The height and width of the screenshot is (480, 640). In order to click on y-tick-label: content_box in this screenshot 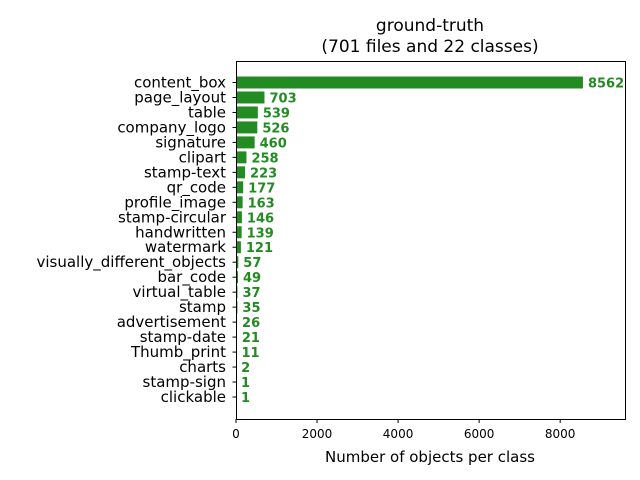, I will do `click(180, 83)`.